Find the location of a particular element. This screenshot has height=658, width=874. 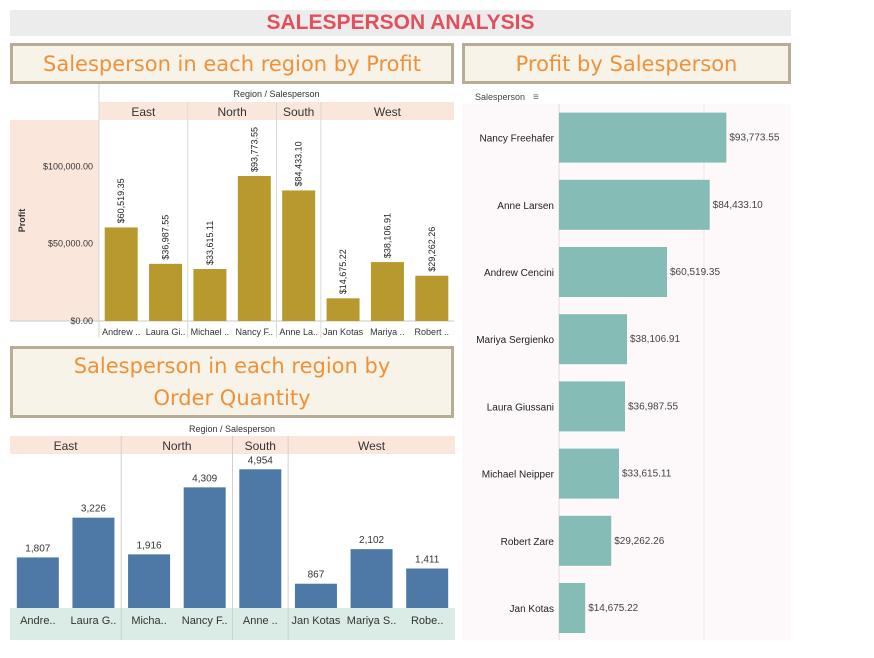

category-label: Michael Neipper is located at coordinates (518, 475).